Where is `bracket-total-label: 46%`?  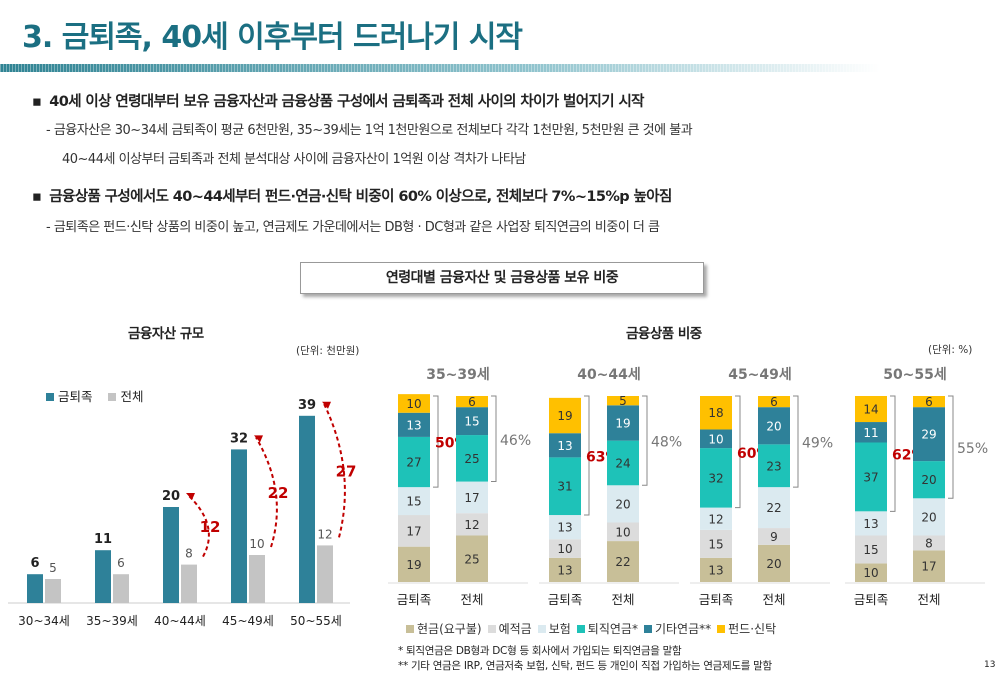
bracket-total-label: 46% is located at coordinates (515, 441).